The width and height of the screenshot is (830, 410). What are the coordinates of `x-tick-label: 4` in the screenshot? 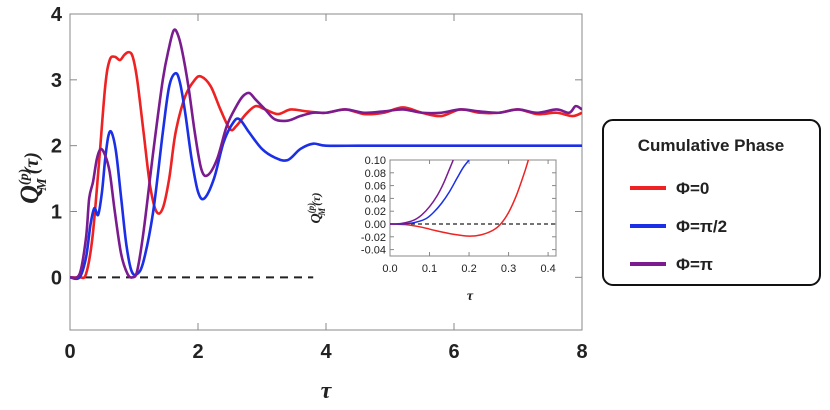 It's located at (326, 352).